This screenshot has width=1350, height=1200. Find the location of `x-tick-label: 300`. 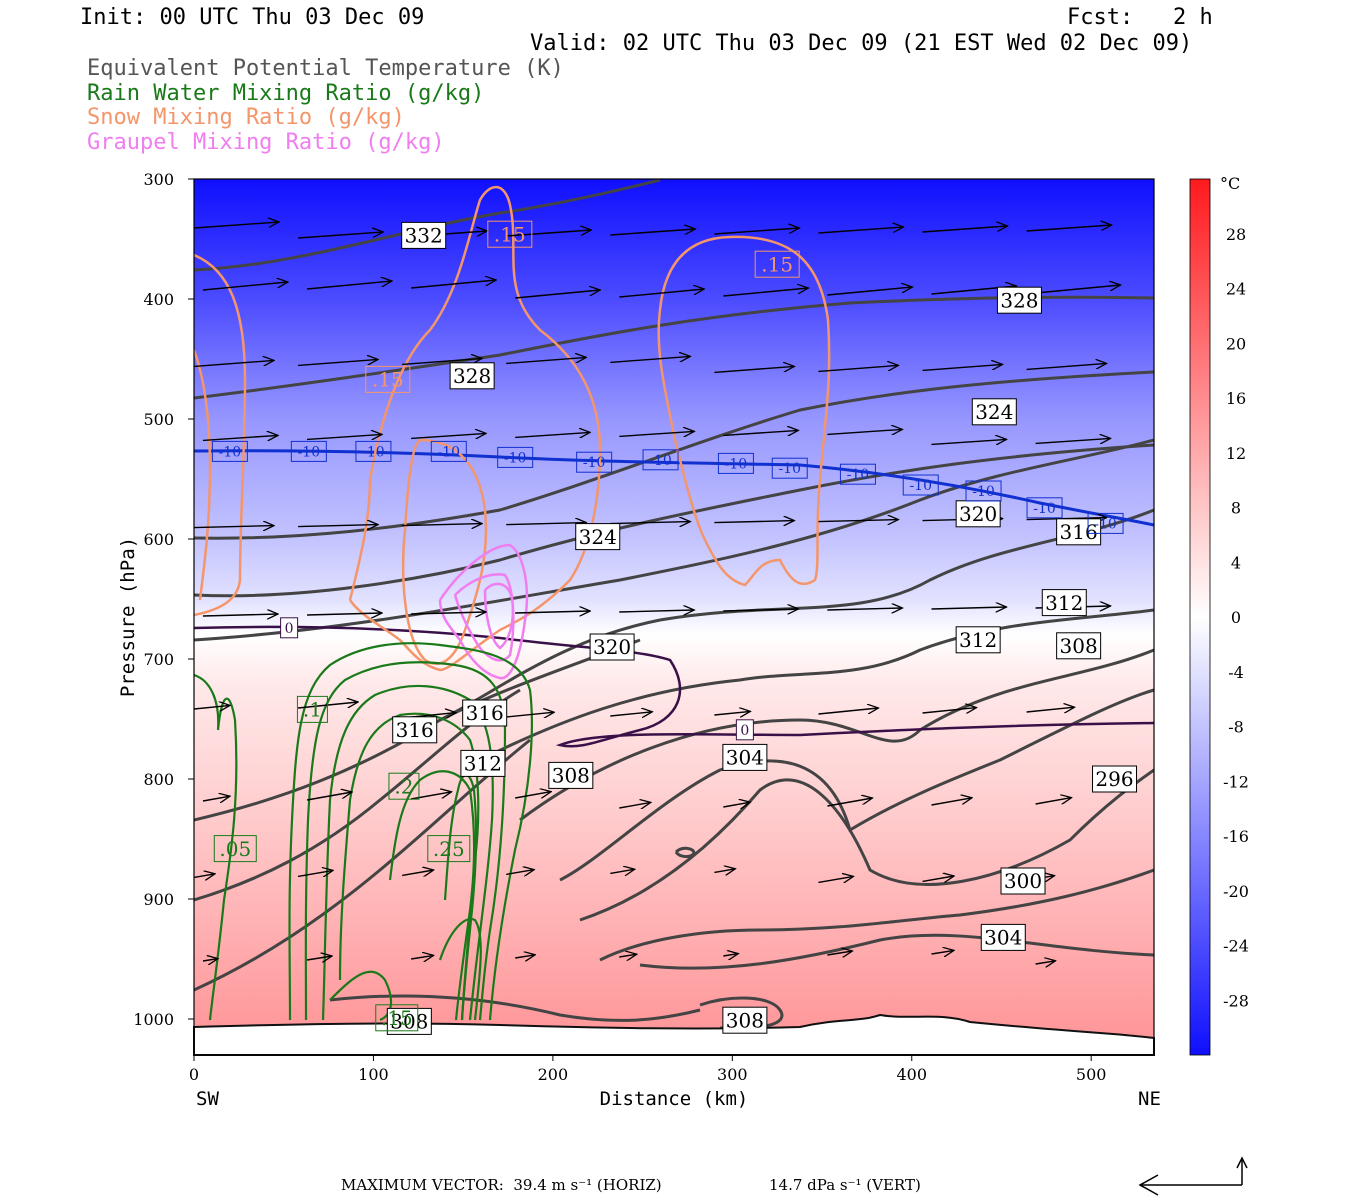

x-tick-label: 300 is located at coordinates (732, 1074).